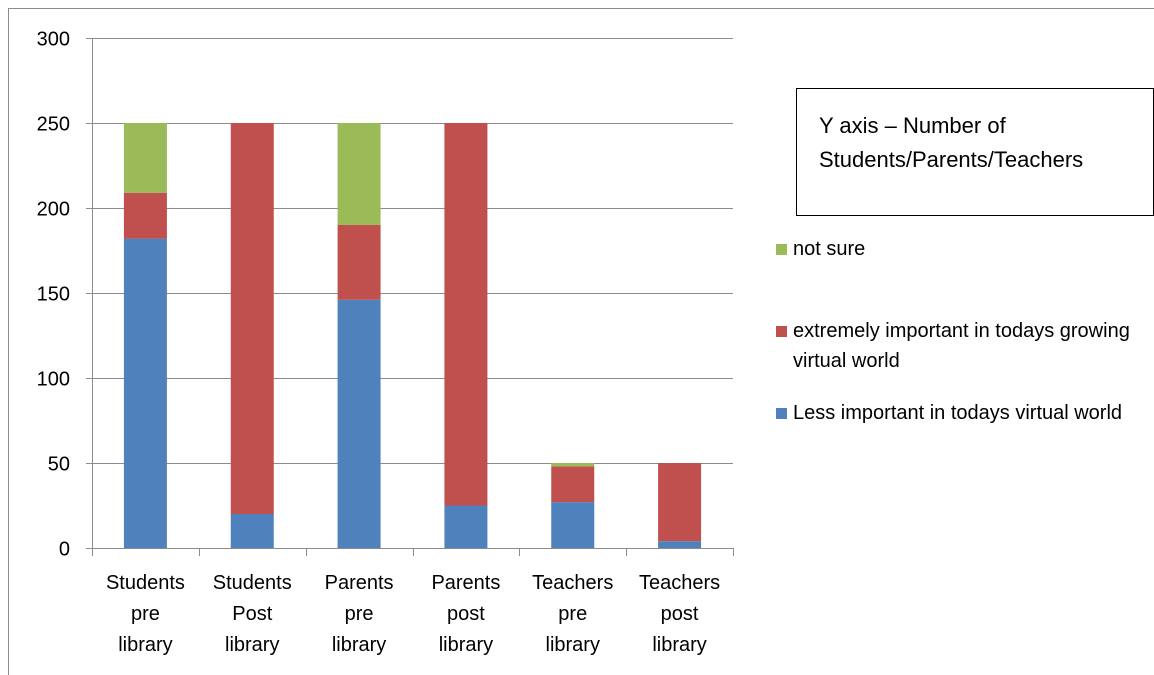 This screenshot has width=1154, height=675. Describe the element at coordinates (53, 210) in the screenshot. I see `y-tick-label: 200` at that location.